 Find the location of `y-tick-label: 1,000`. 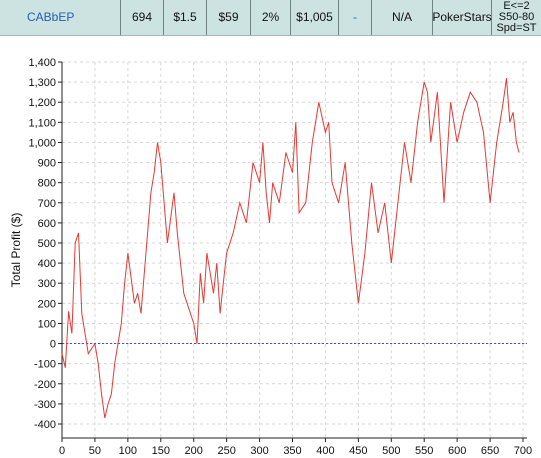

y-tick-label: 1,000 is located at coordinates (42, 143).